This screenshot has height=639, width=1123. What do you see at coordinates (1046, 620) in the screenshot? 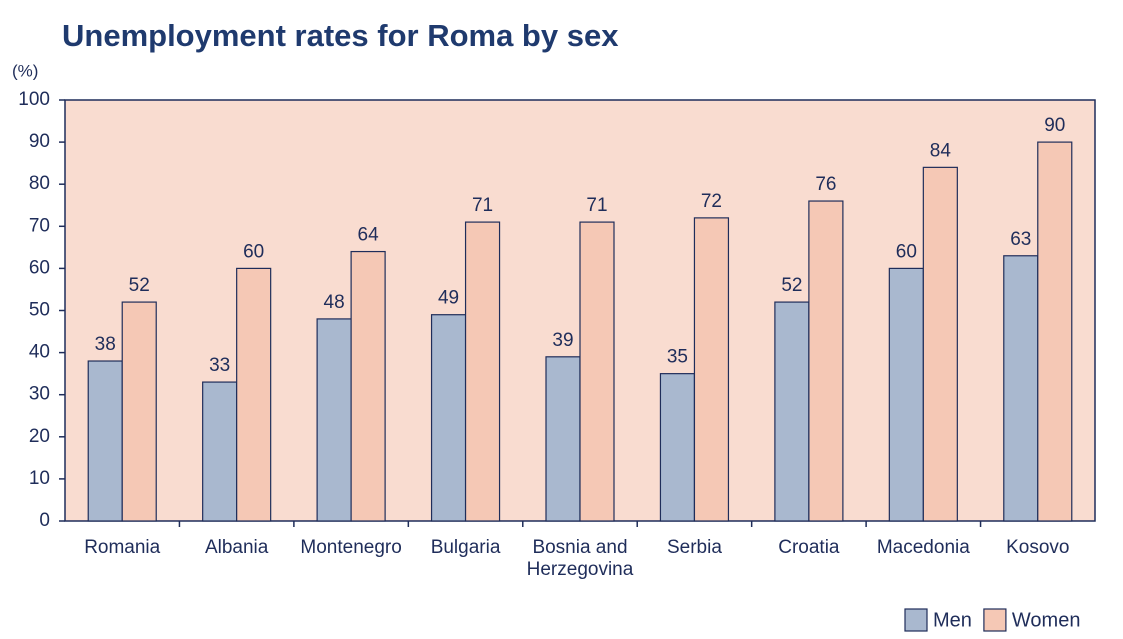
I see `legend-label: Women` at bounding box center [1046, 620].